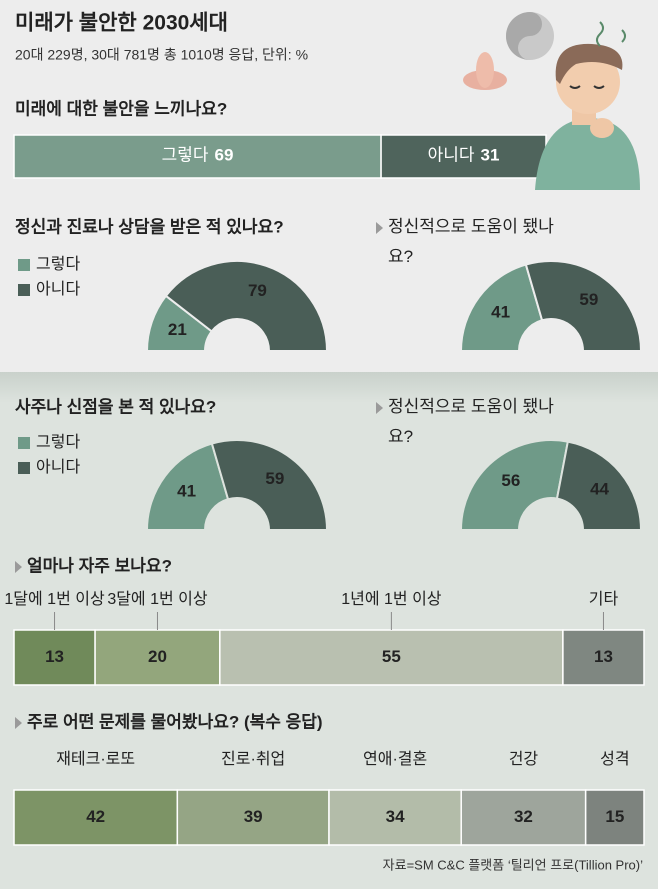  I want to click on category-label: 1달에 1번 이상, so click(54, 599).